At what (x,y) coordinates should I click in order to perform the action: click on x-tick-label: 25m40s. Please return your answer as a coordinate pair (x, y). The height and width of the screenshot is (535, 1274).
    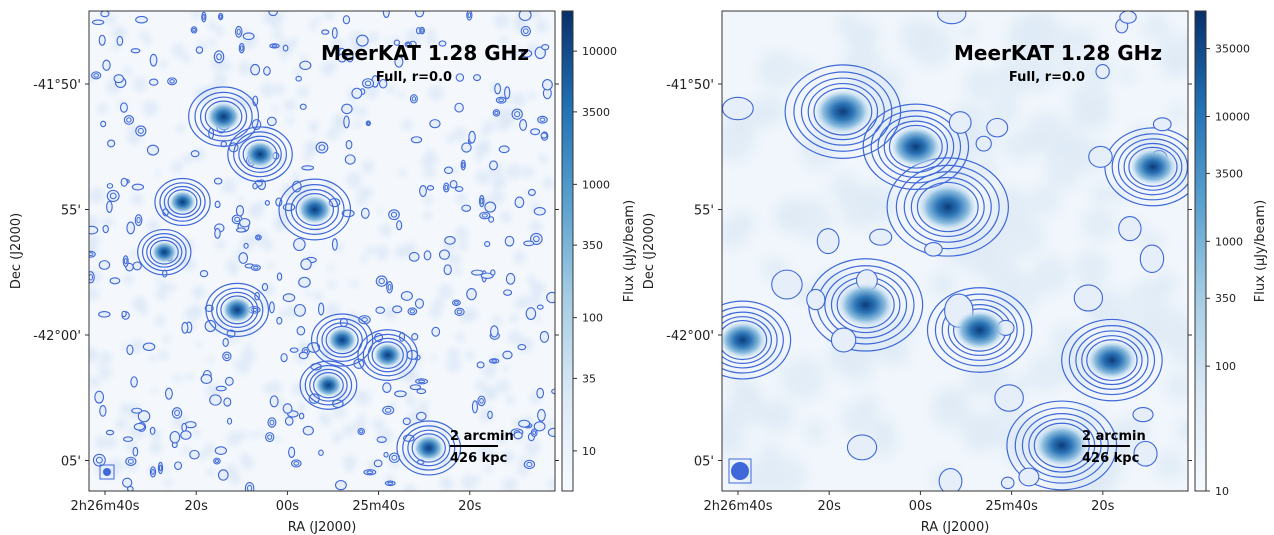
    Looking at the image, I should click on (1011, 506).